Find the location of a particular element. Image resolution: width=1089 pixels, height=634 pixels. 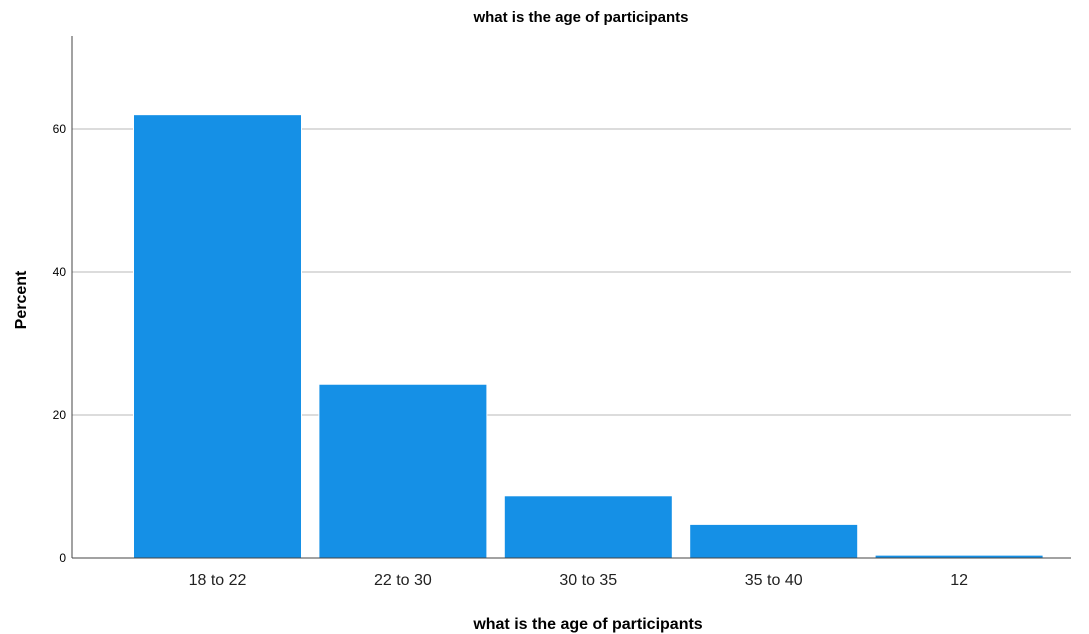

x-tick-label: 12 is located at coordinates (959, 580).